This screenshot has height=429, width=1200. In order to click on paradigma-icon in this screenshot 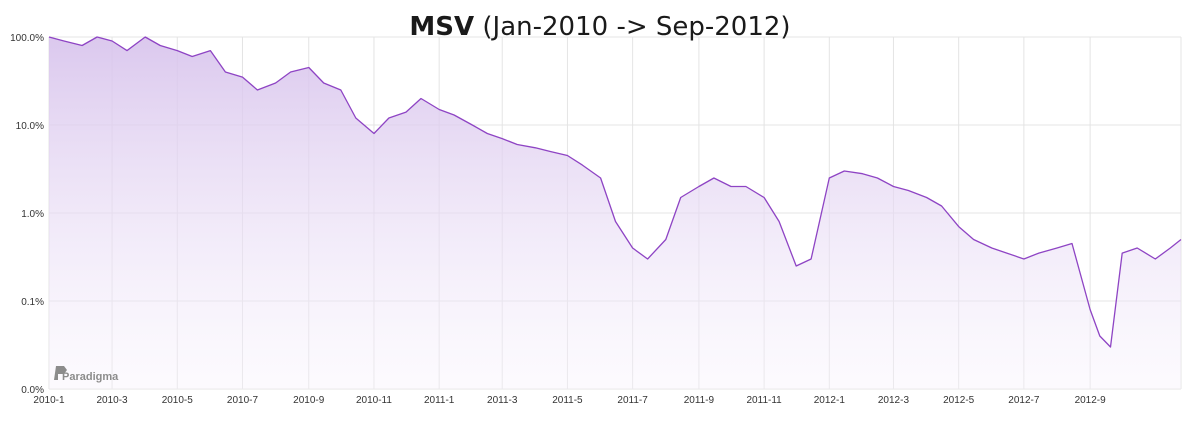, I will do `click(60, 373)`.